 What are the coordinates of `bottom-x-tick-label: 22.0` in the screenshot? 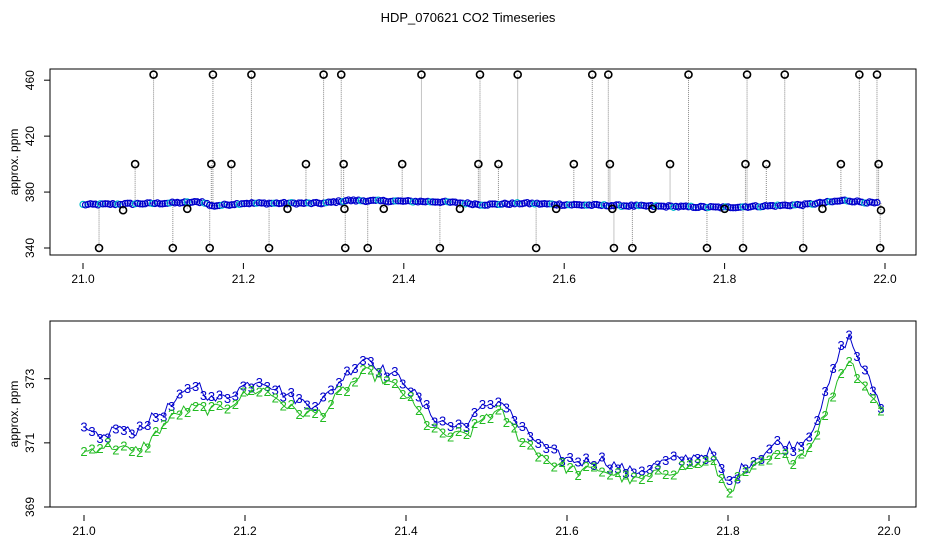 It's located at (889, 531).